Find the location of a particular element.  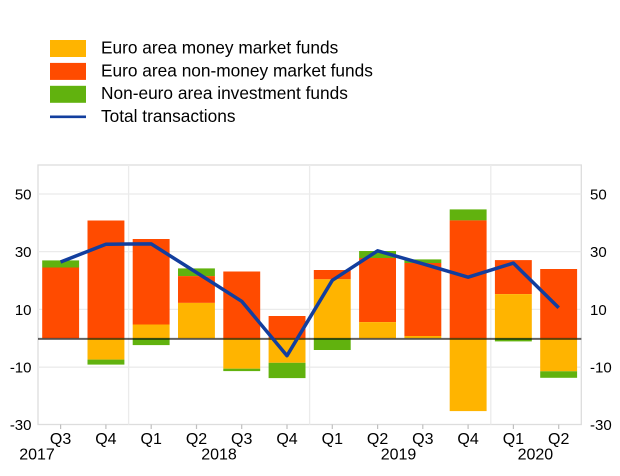

svg-text: 2020 is located at coordinates (536, 454).